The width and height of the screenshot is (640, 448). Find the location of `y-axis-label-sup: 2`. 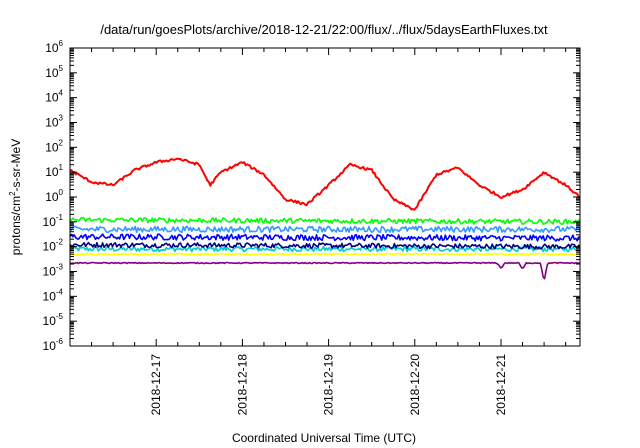

y-axis-label-sup: 2 is located at coordinates (12, 193).